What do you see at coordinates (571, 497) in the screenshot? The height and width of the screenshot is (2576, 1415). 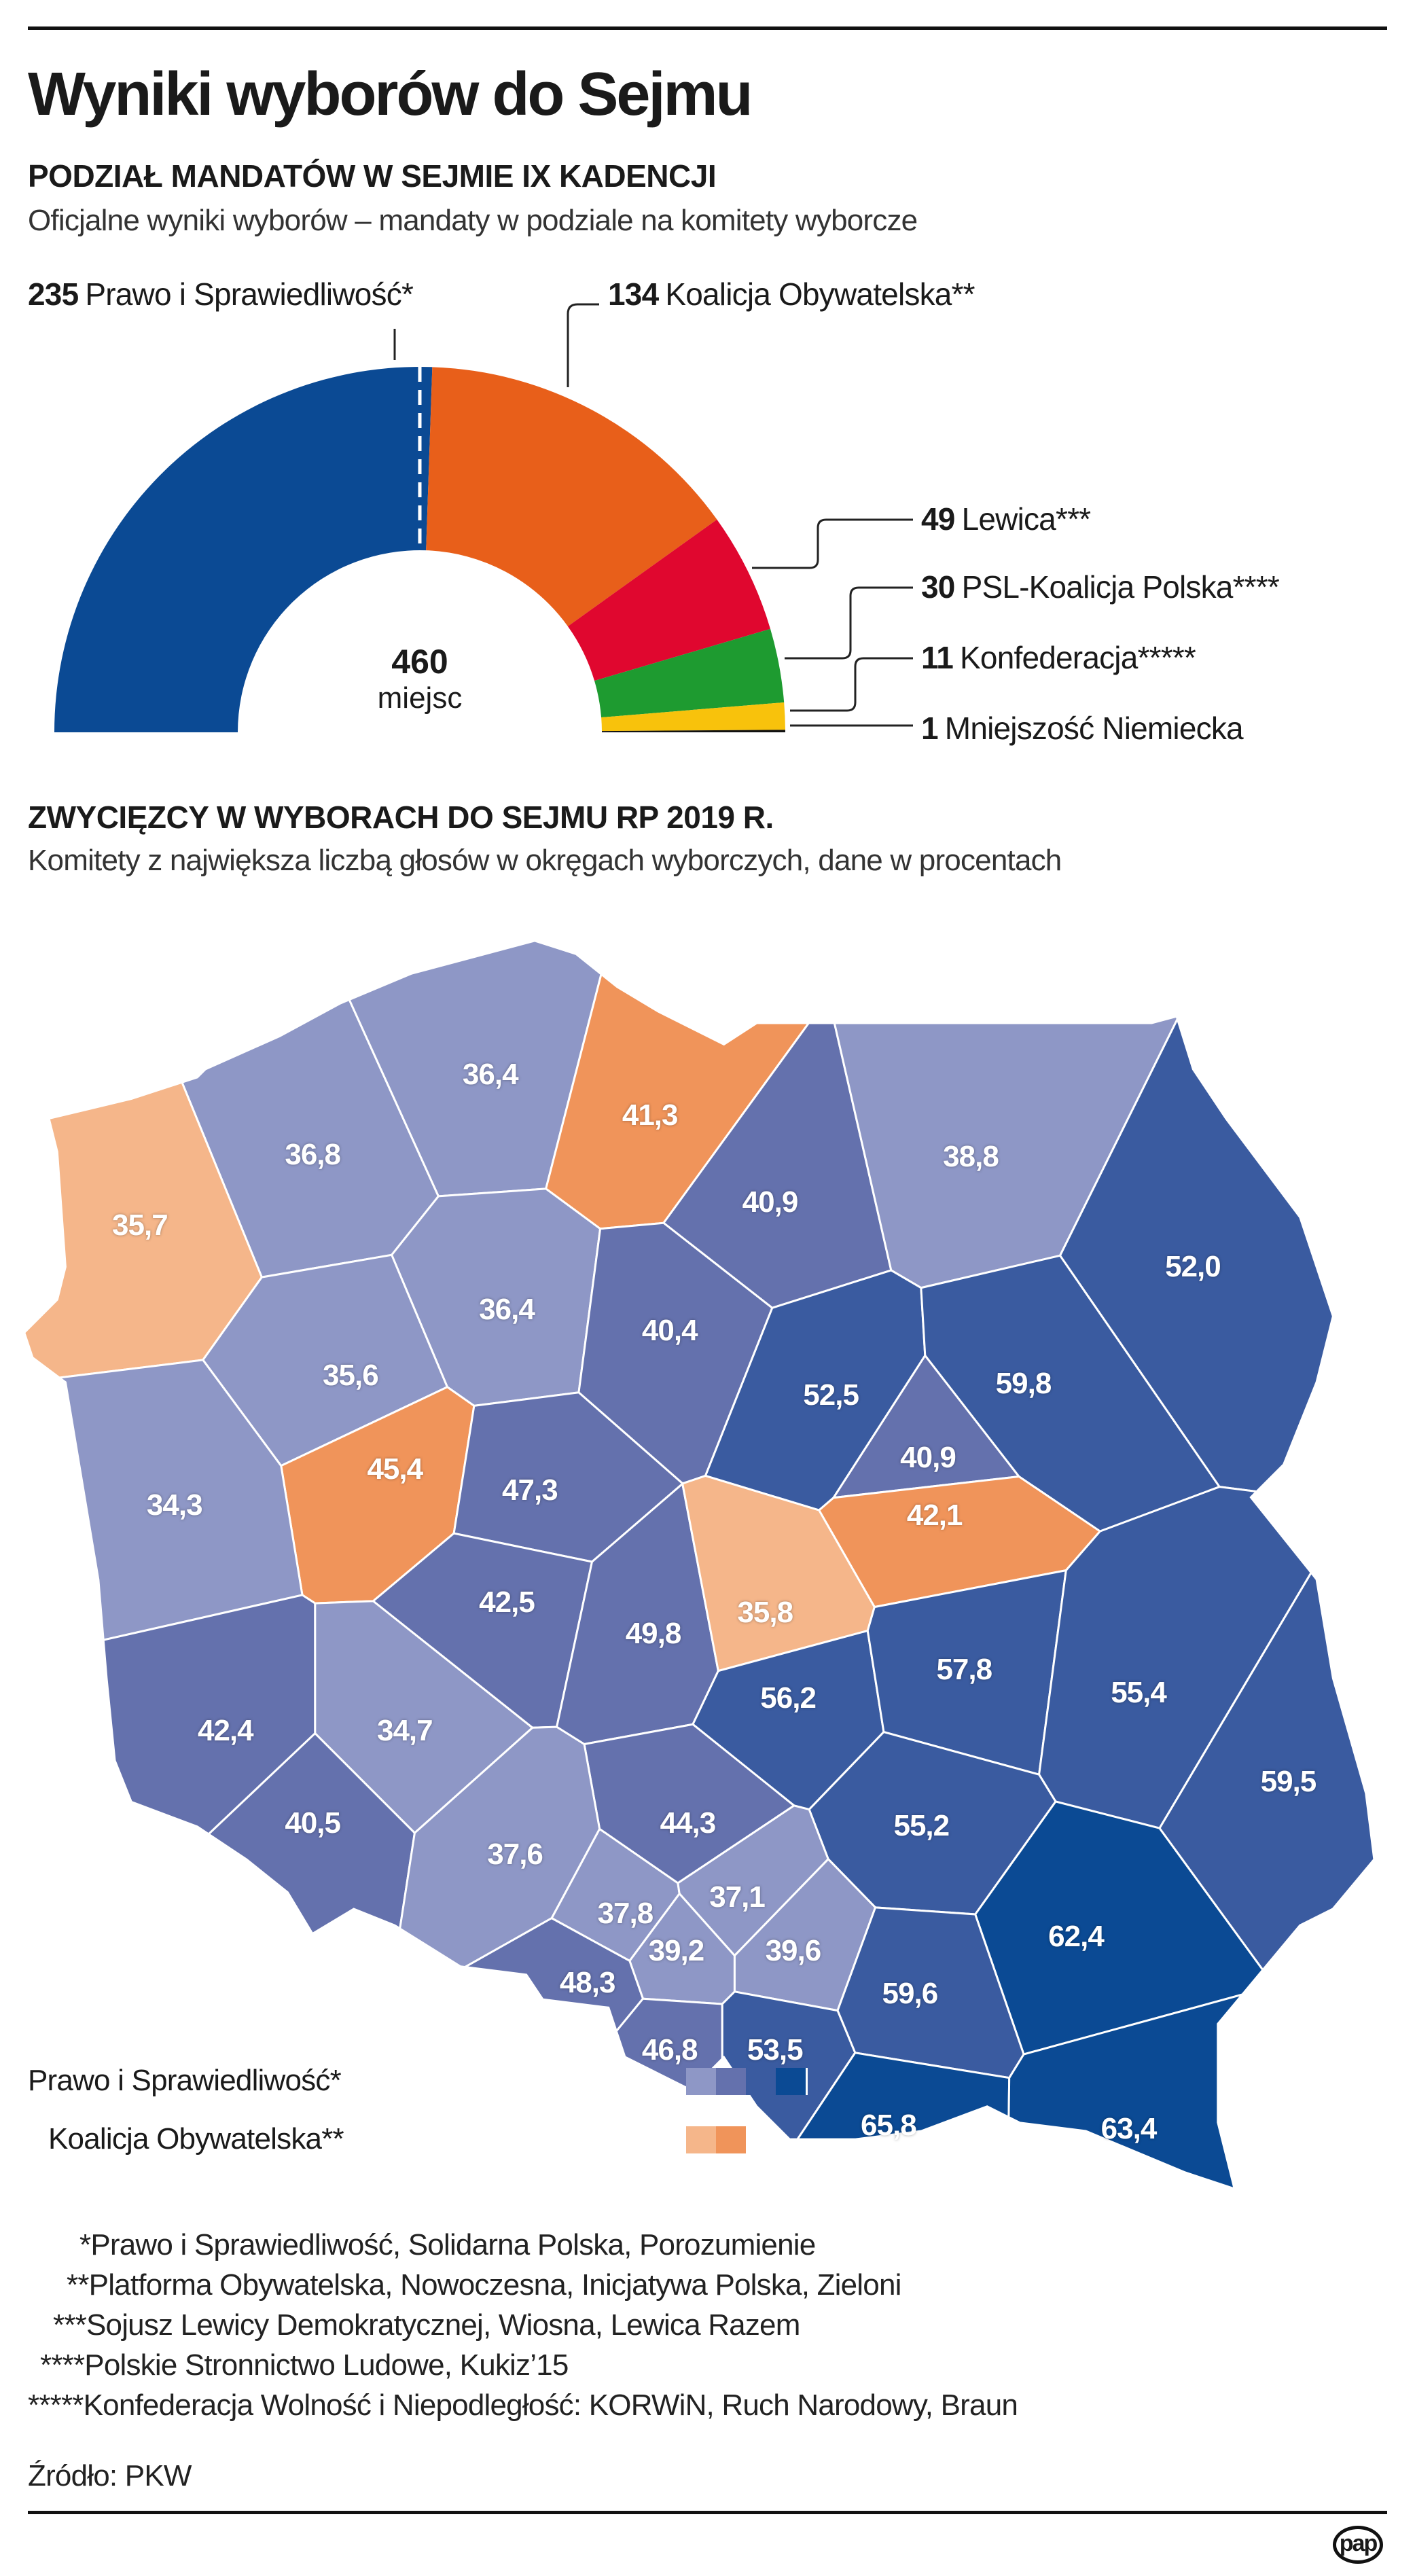 I see `slice-ko` at bounding box center [571, 497].